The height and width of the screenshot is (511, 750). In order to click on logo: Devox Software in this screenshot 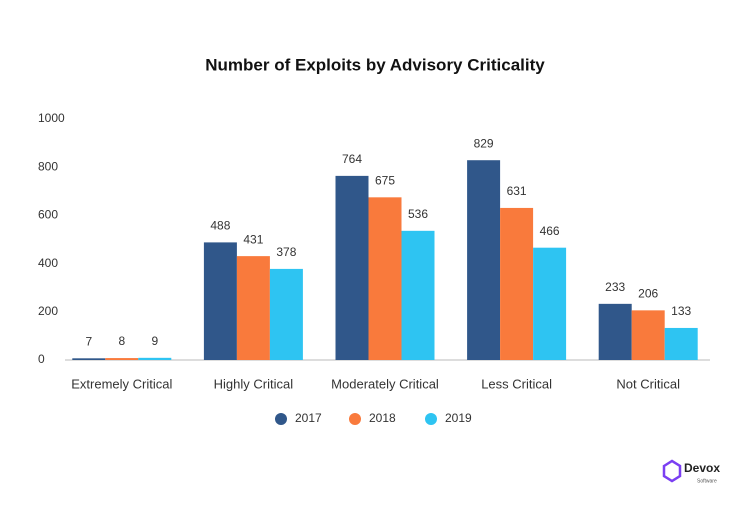, I will do `click(691, 471)`.